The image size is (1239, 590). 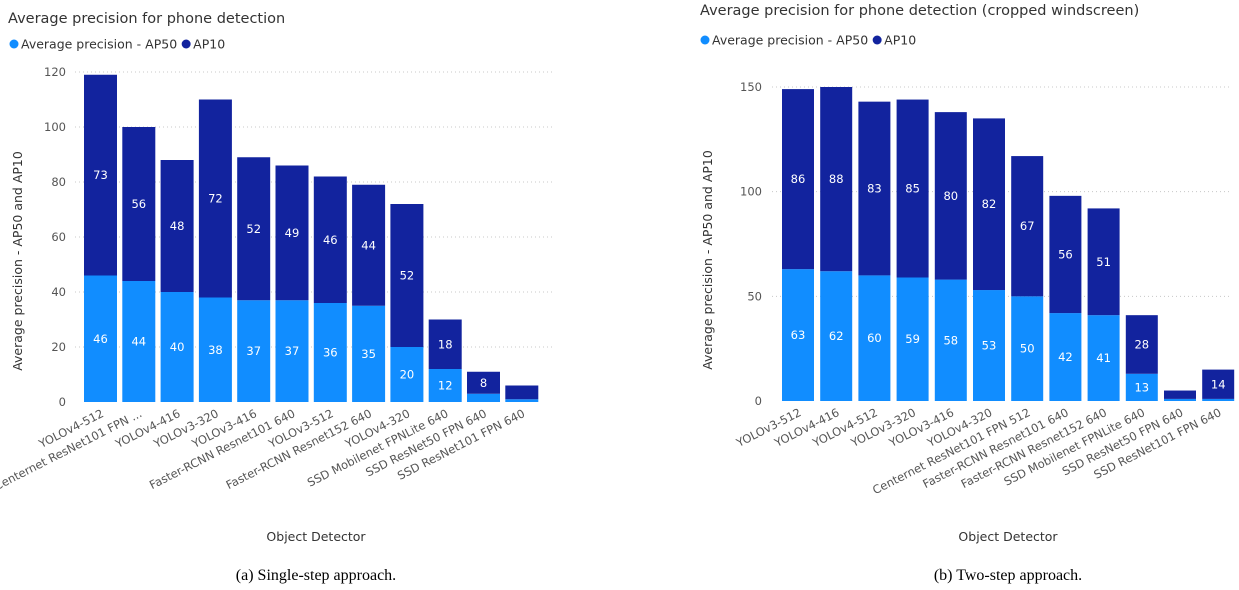 I want to click on data-label-ap10: 88, so click(x=836, y=179).